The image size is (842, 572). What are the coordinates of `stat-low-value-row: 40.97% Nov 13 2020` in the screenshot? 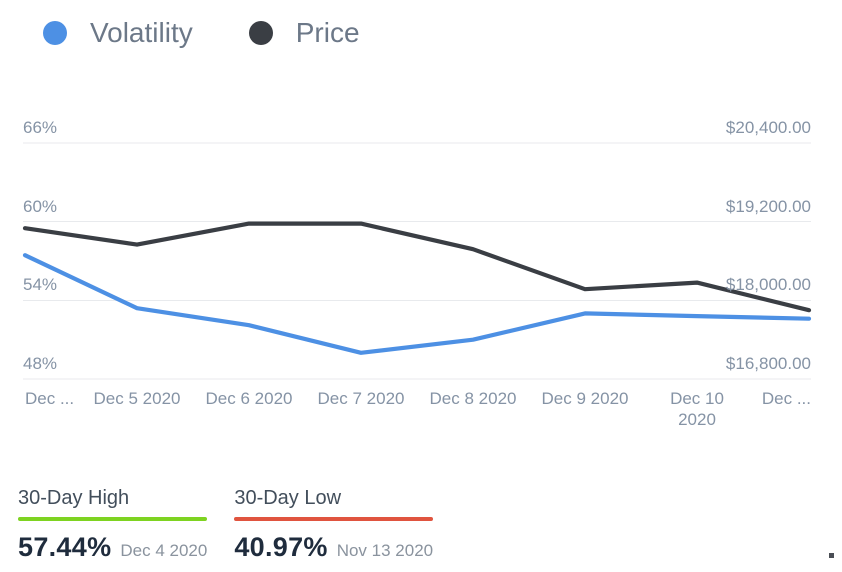 It's located at (333, 547).